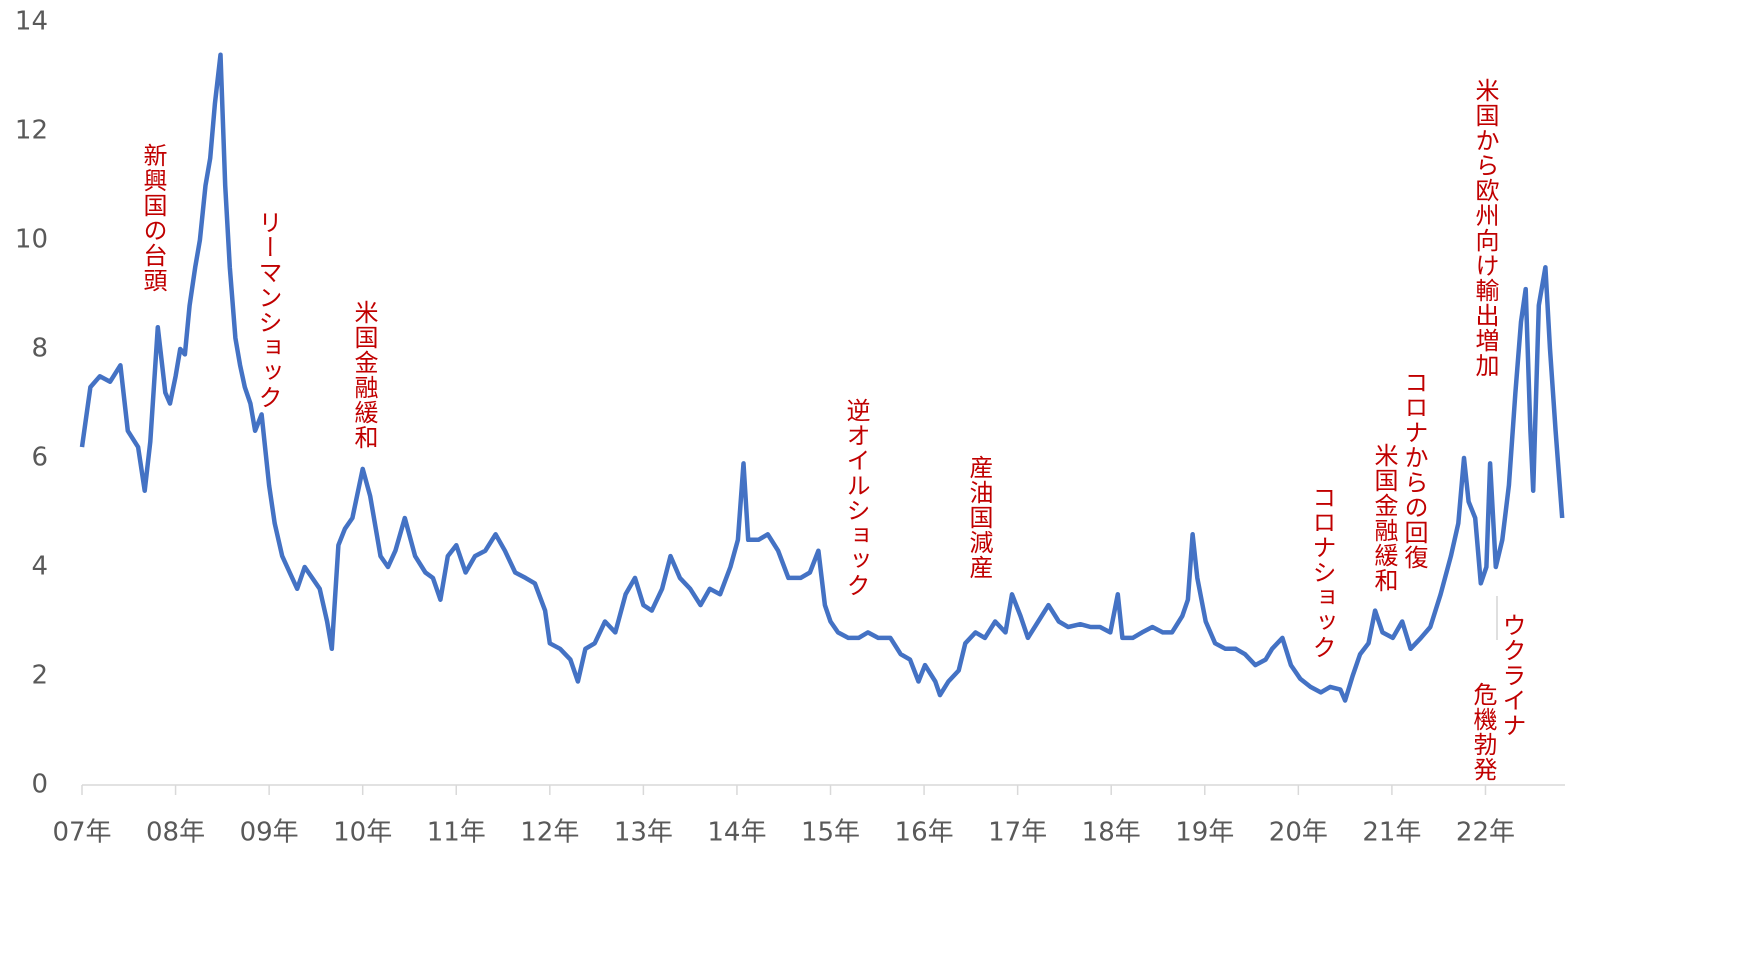  I want to click on x-tick-label: 14年, so click(736, 833).